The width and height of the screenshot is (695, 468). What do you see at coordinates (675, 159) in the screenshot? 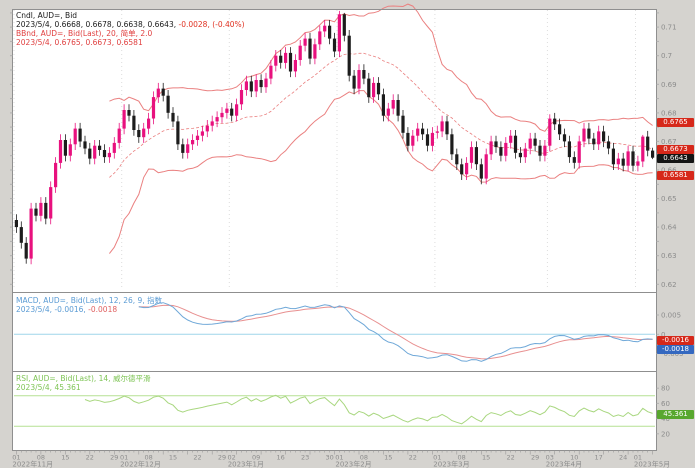
I see `last-price-badge: 0.6643` at bounding box center [675, 159].